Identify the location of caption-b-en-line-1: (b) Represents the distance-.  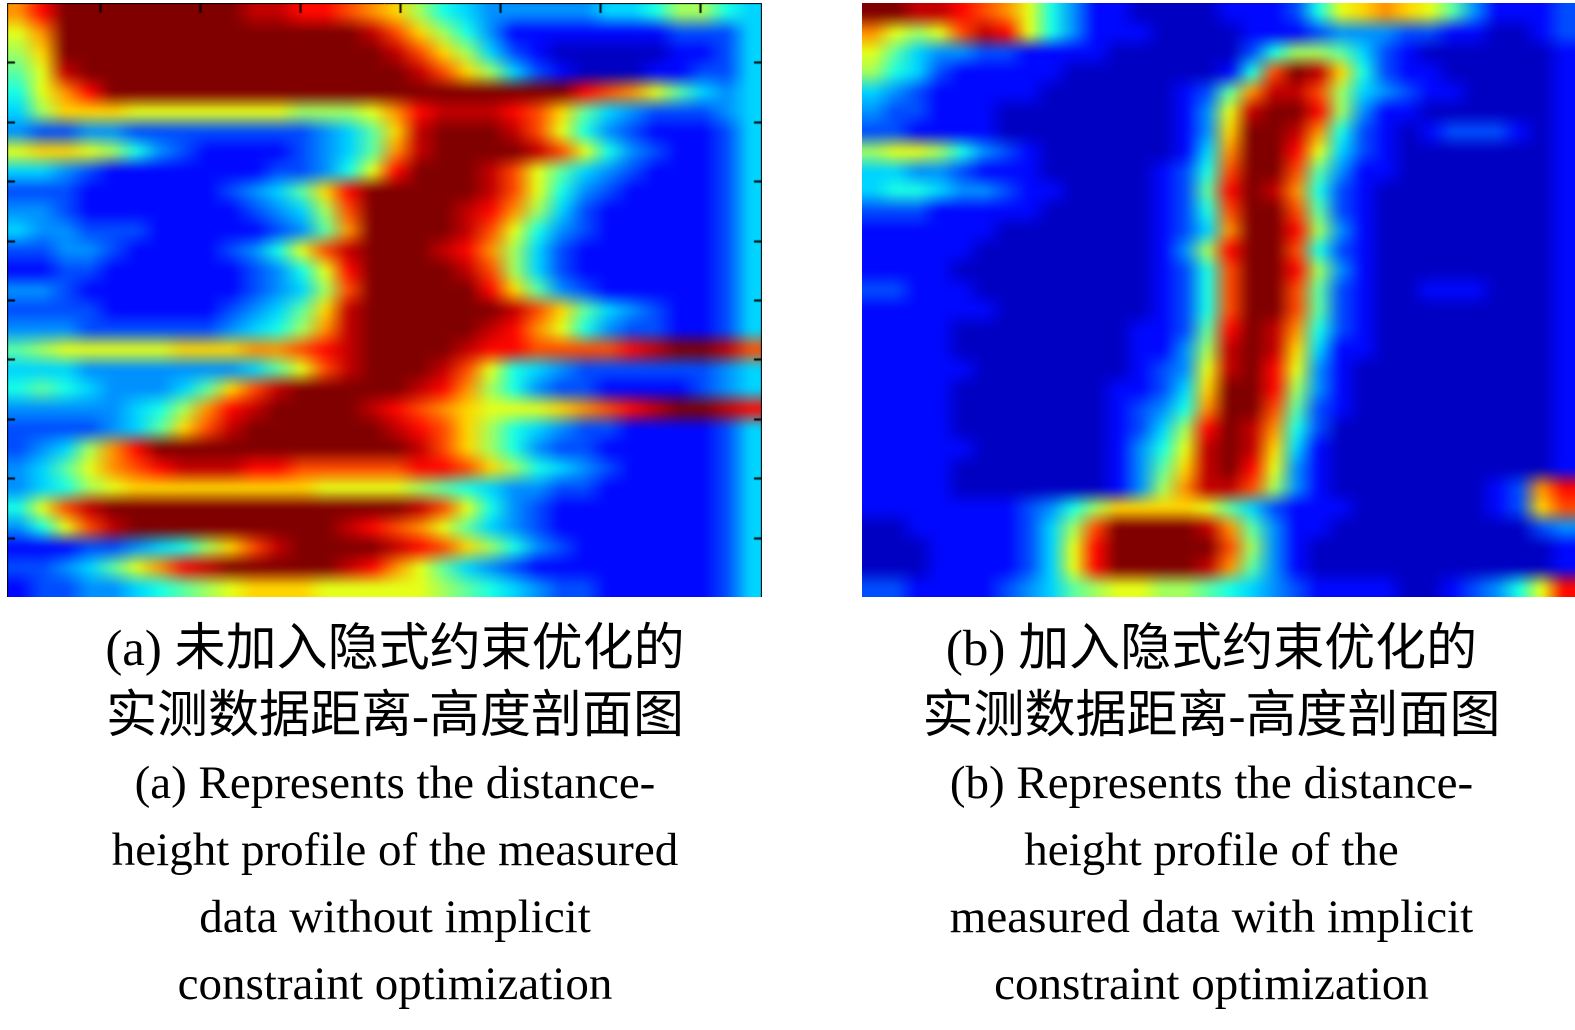
(1211, 783).